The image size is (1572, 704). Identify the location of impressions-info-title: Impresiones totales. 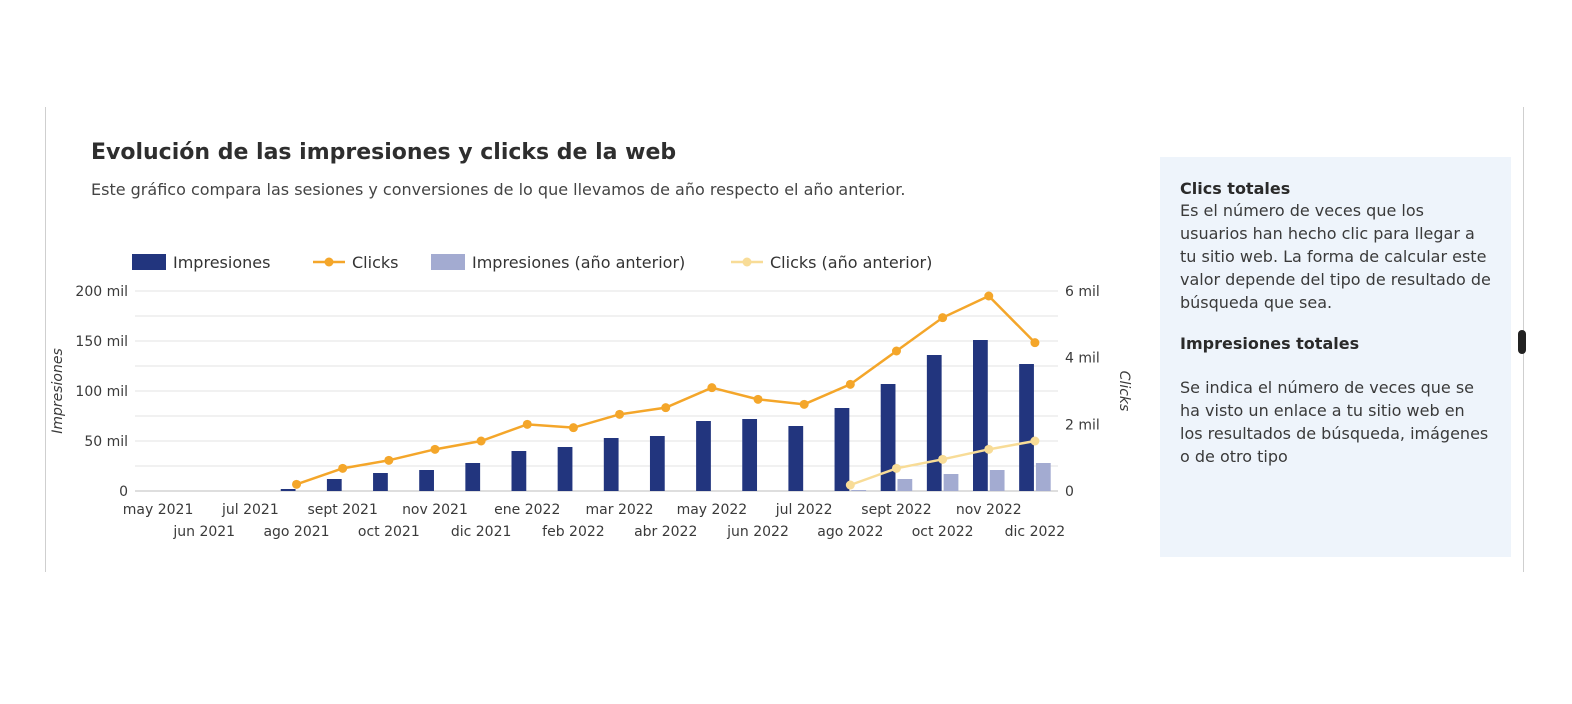
(1270, 343).